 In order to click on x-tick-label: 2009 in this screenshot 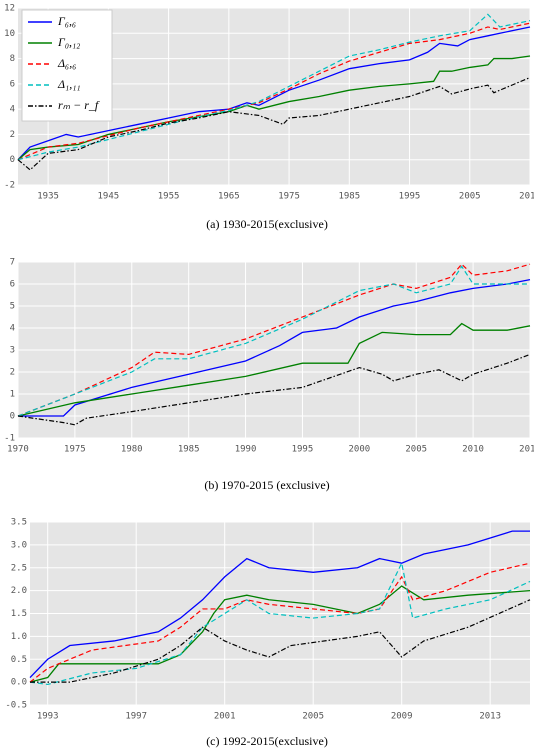, I will do `click(402, 717)`.